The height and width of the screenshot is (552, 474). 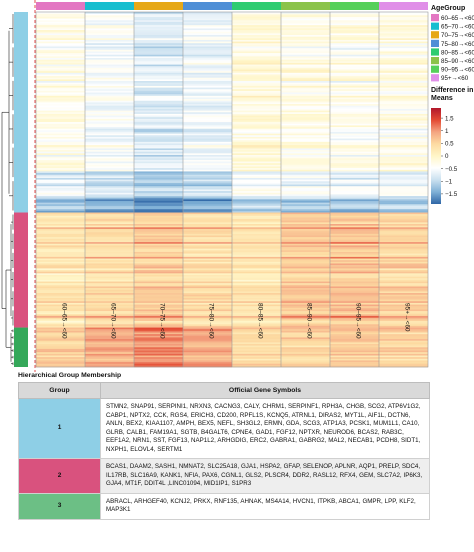 I want to click on agegroup-legend-swatch, so click(x=435, y=26).